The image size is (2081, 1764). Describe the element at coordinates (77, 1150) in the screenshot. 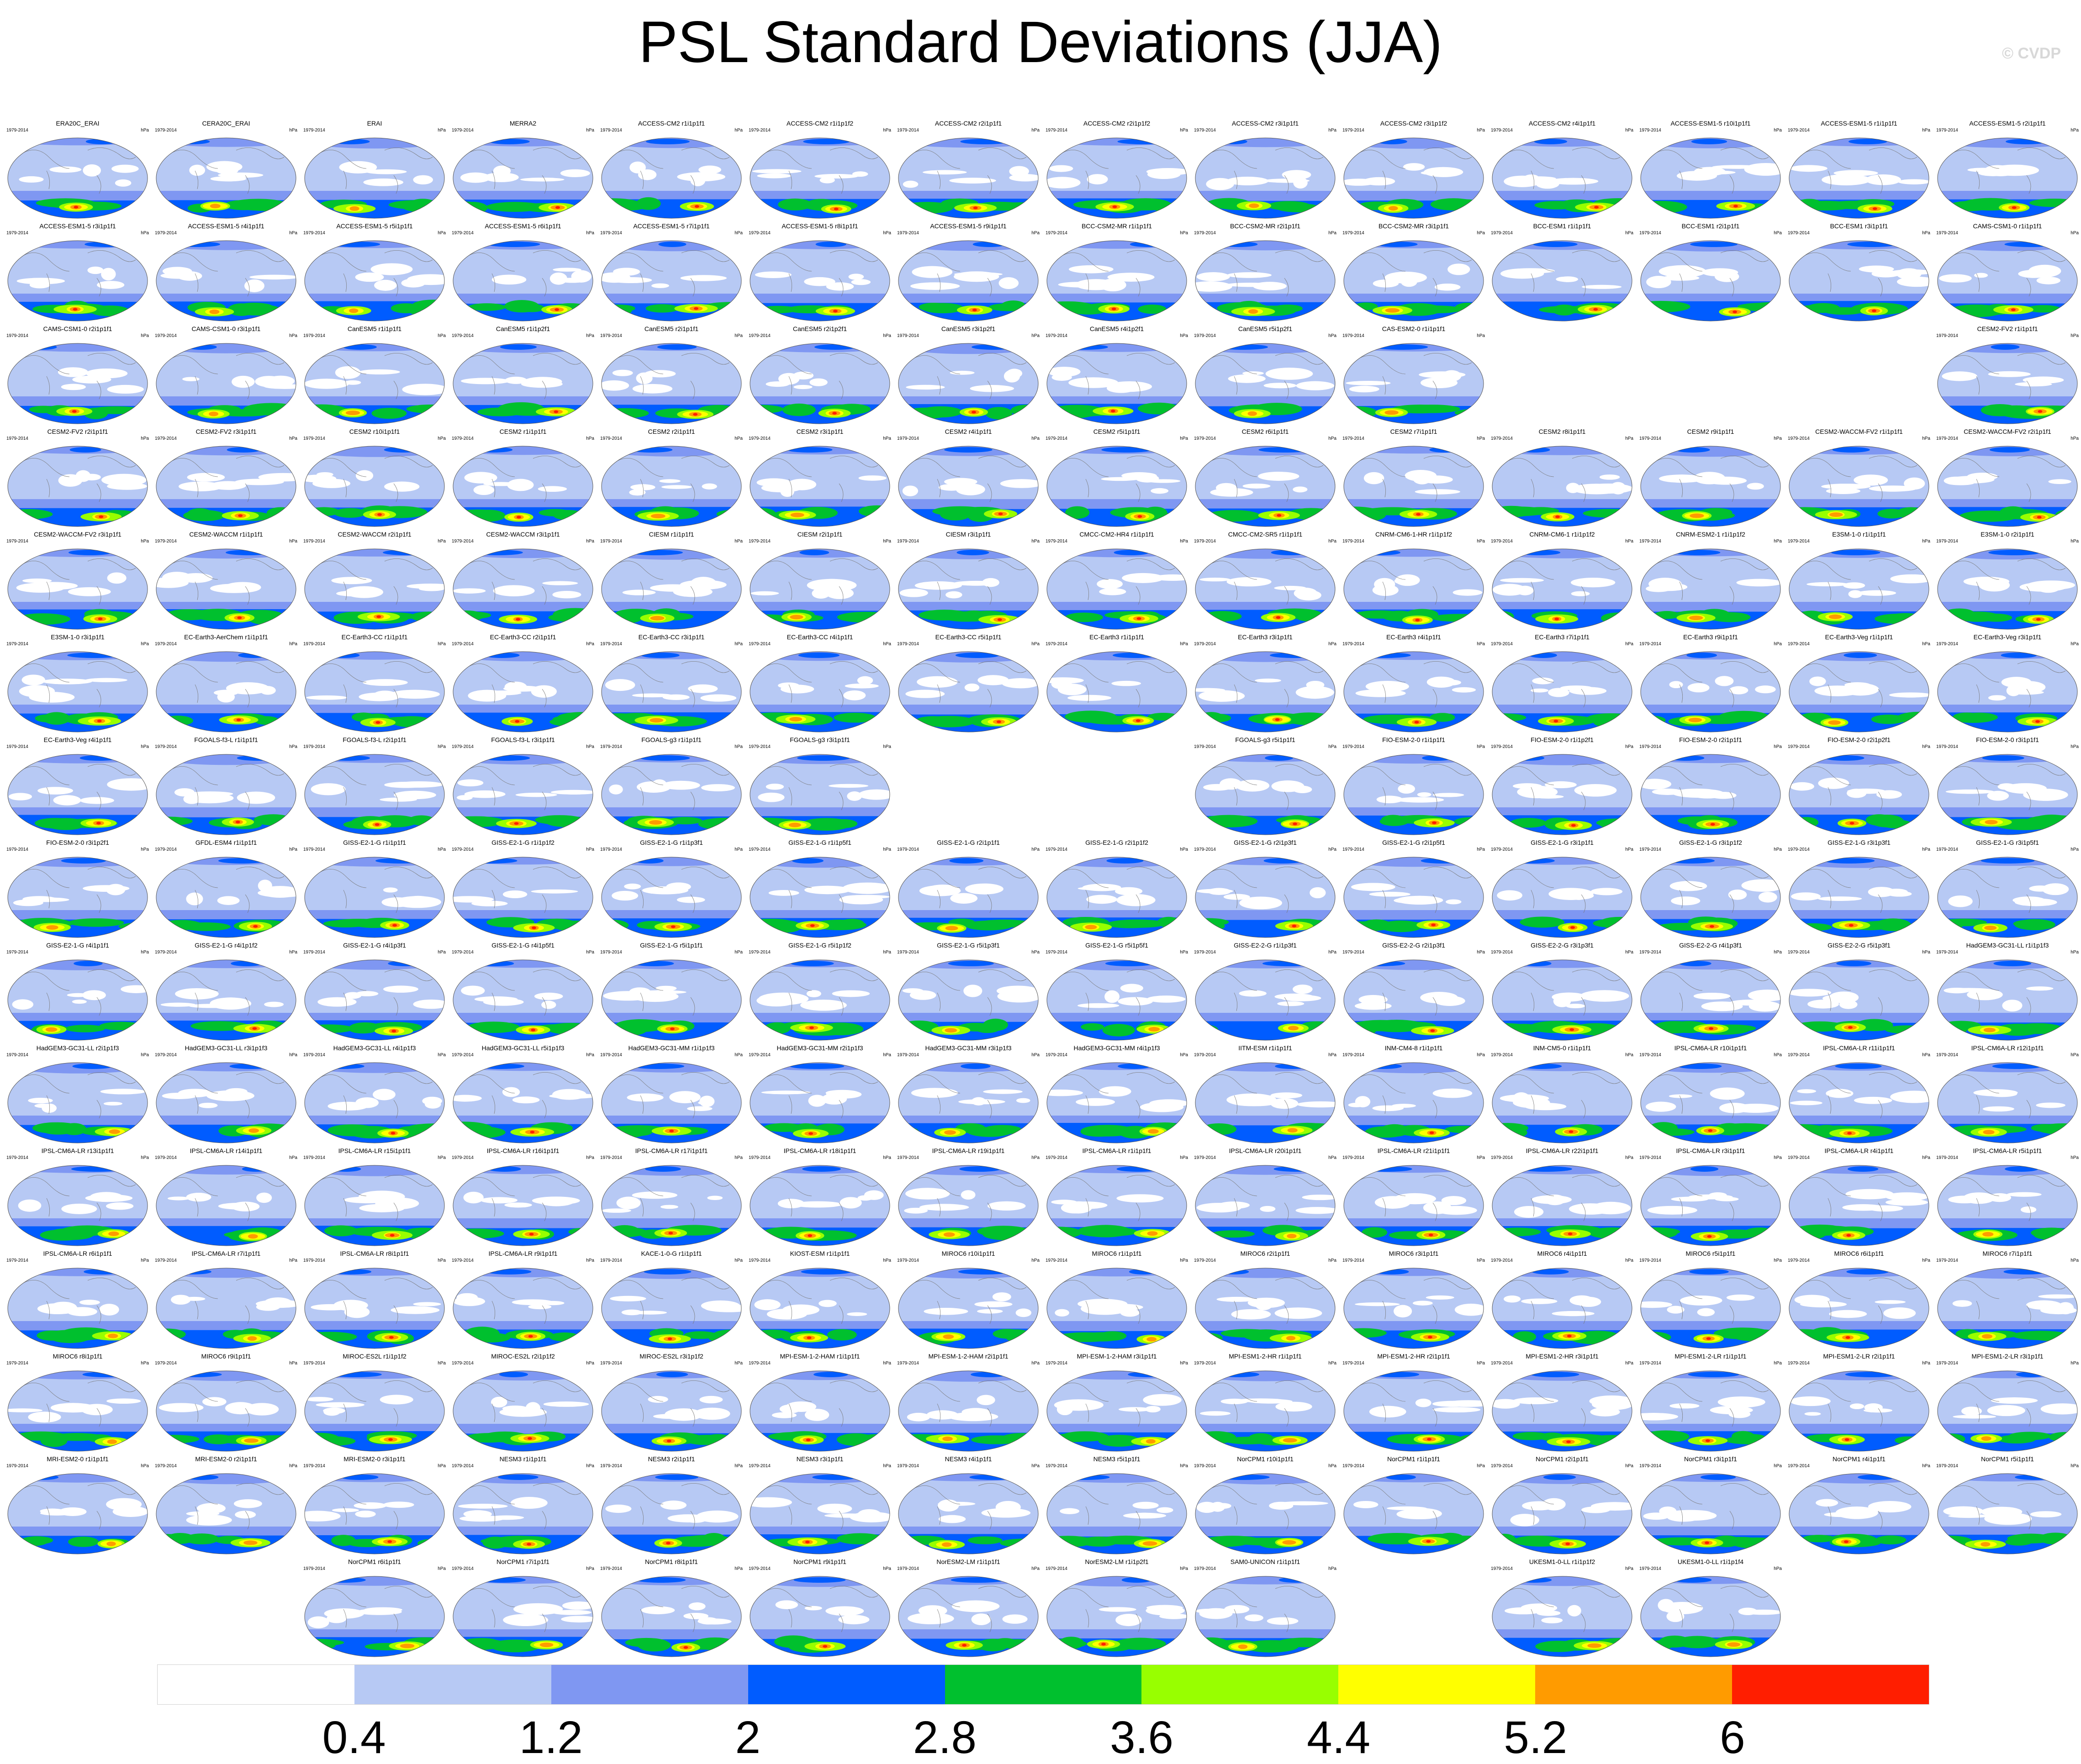

I see `panel-title: IPSL-CM6A-LR r13i1p1f1` at that location.